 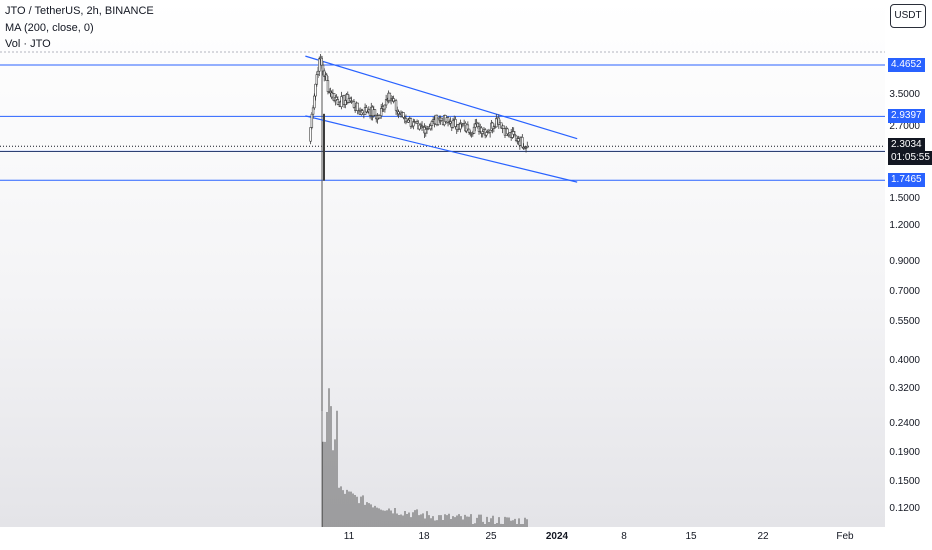 I want to click on bar-countdown: 01:05:55, so click(x=910, y=158).